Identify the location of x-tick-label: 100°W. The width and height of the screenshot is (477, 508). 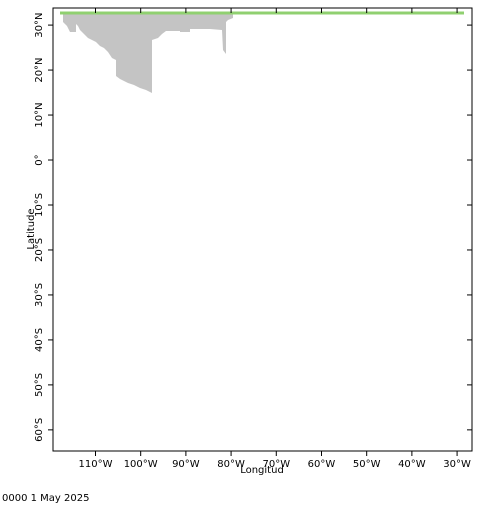
(141, 464).